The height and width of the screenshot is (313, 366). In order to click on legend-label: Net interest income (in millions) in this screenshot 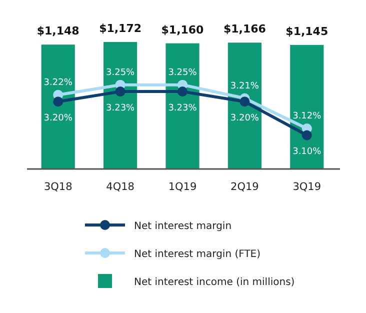, I will do `click(214, 282)`.